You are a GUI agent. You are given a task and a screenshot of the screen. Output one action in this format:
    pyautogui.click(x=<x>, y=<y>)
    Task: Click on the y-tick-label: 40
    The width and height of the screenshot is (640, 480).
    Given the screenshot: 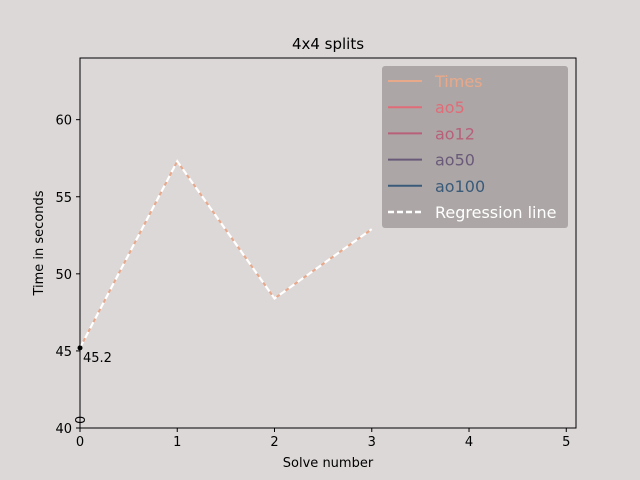 What is the action you would take?
    pyautogui.click(x=63, y=429)
    